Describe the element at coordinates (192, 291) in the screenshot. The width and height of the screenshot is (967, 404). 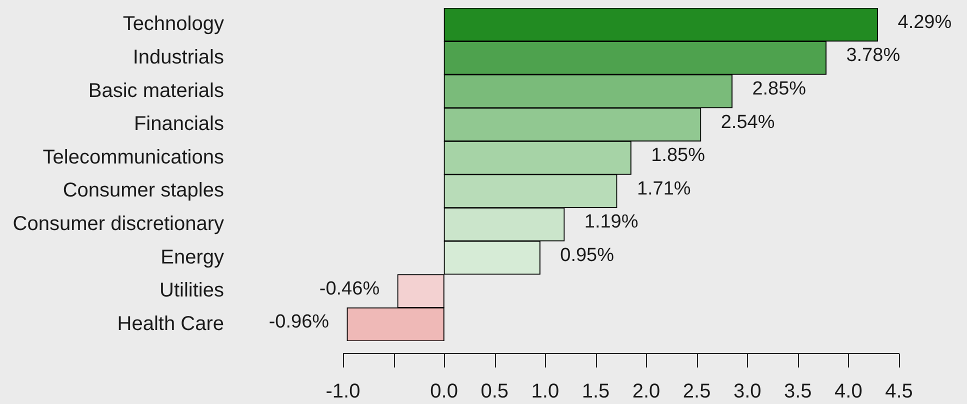
I see `y-tick-label: Utilities` at that location.